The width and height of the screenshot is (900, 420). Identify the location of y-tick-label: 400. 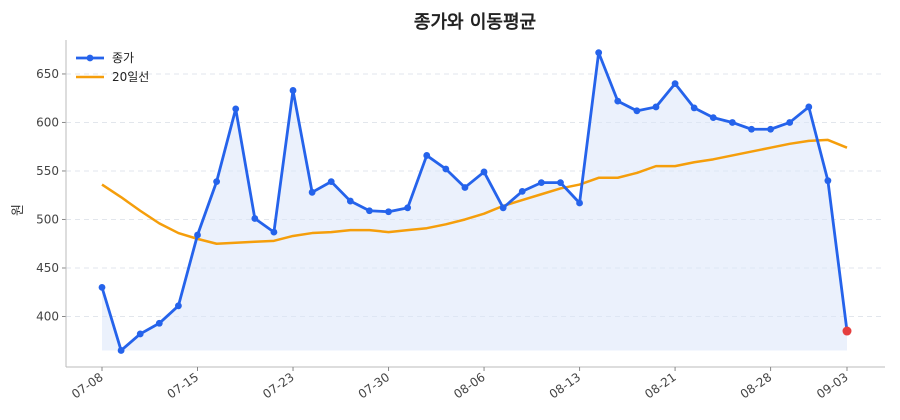
(47, 316).